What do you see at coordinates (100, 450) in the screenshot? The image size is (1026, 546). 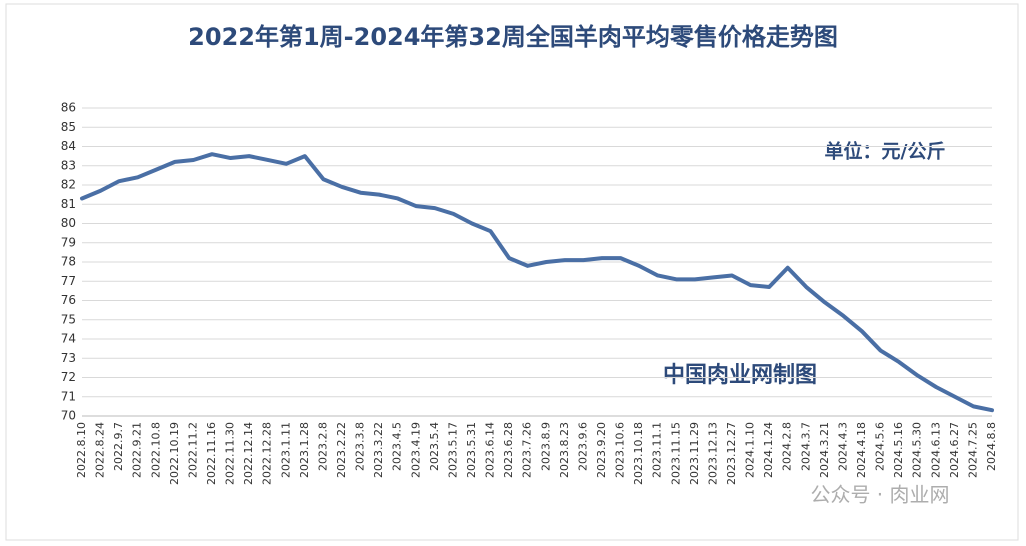 I see `x-tick-label: 2022.8.24` at bounding box center [100, 450].